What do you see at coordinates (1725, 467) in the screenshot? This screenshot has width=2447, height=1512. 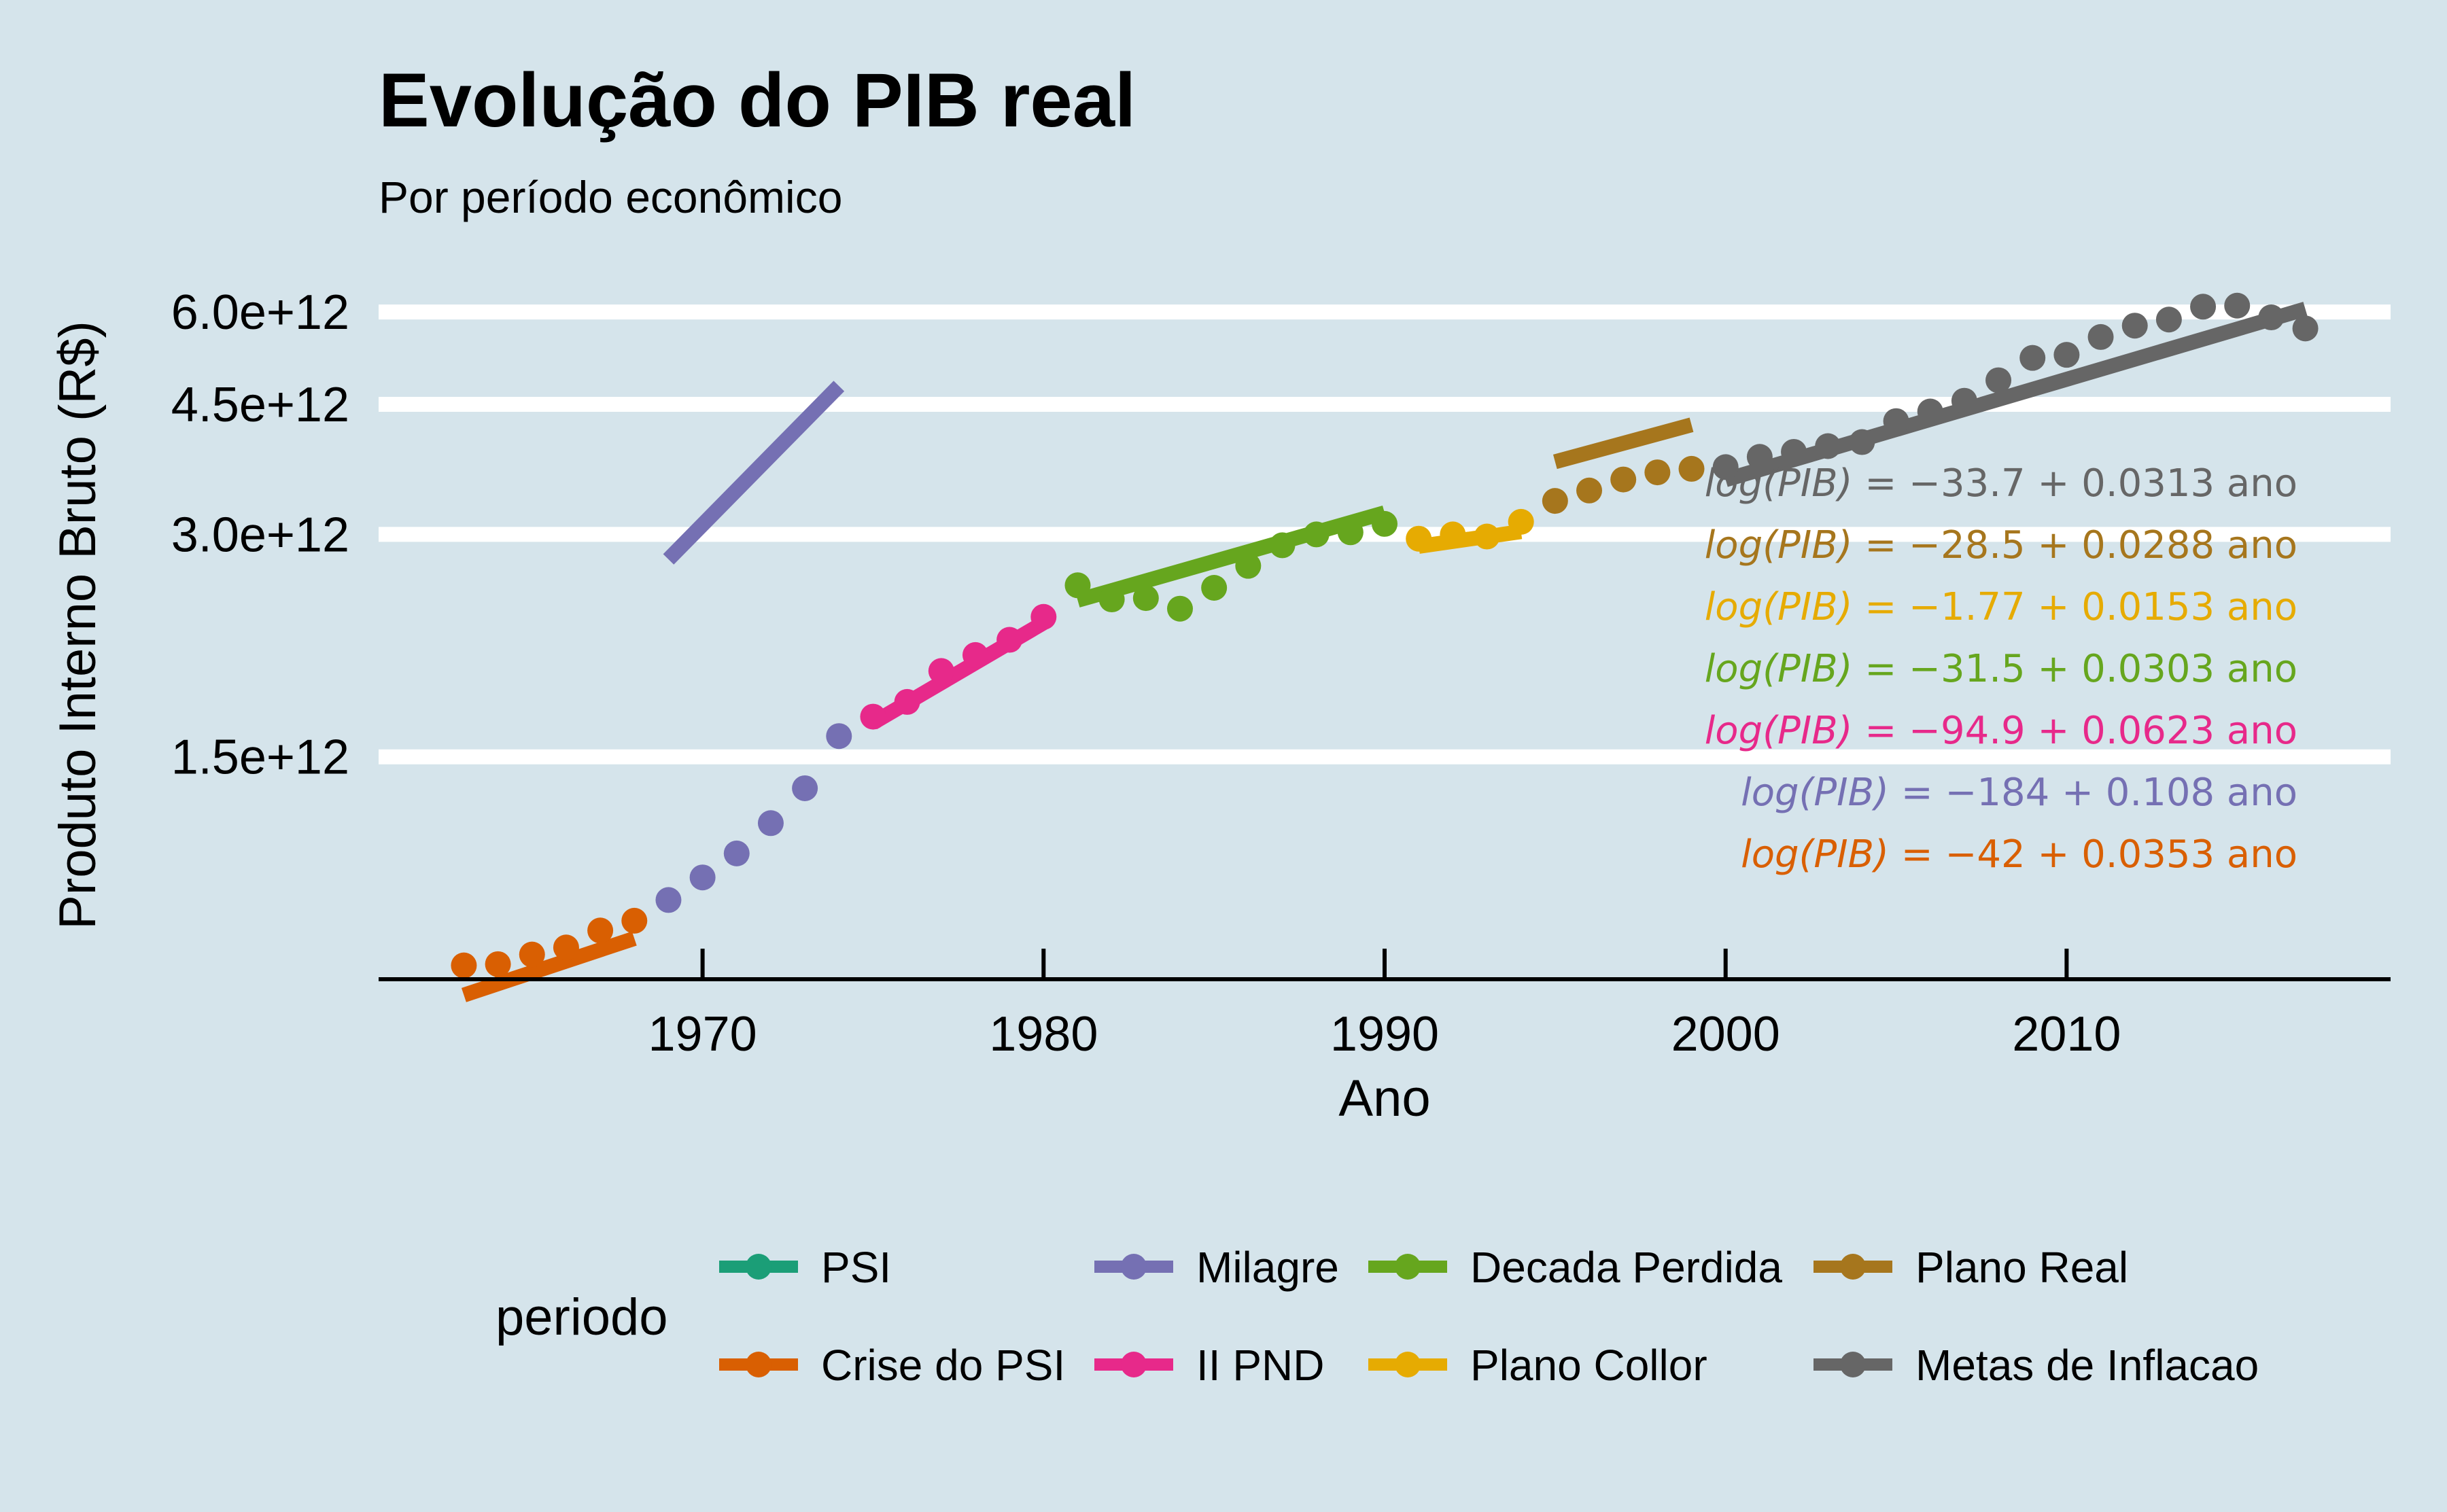 I see `data-point-metas-de-inflacao-2000` at bounding box center [1725, 467].